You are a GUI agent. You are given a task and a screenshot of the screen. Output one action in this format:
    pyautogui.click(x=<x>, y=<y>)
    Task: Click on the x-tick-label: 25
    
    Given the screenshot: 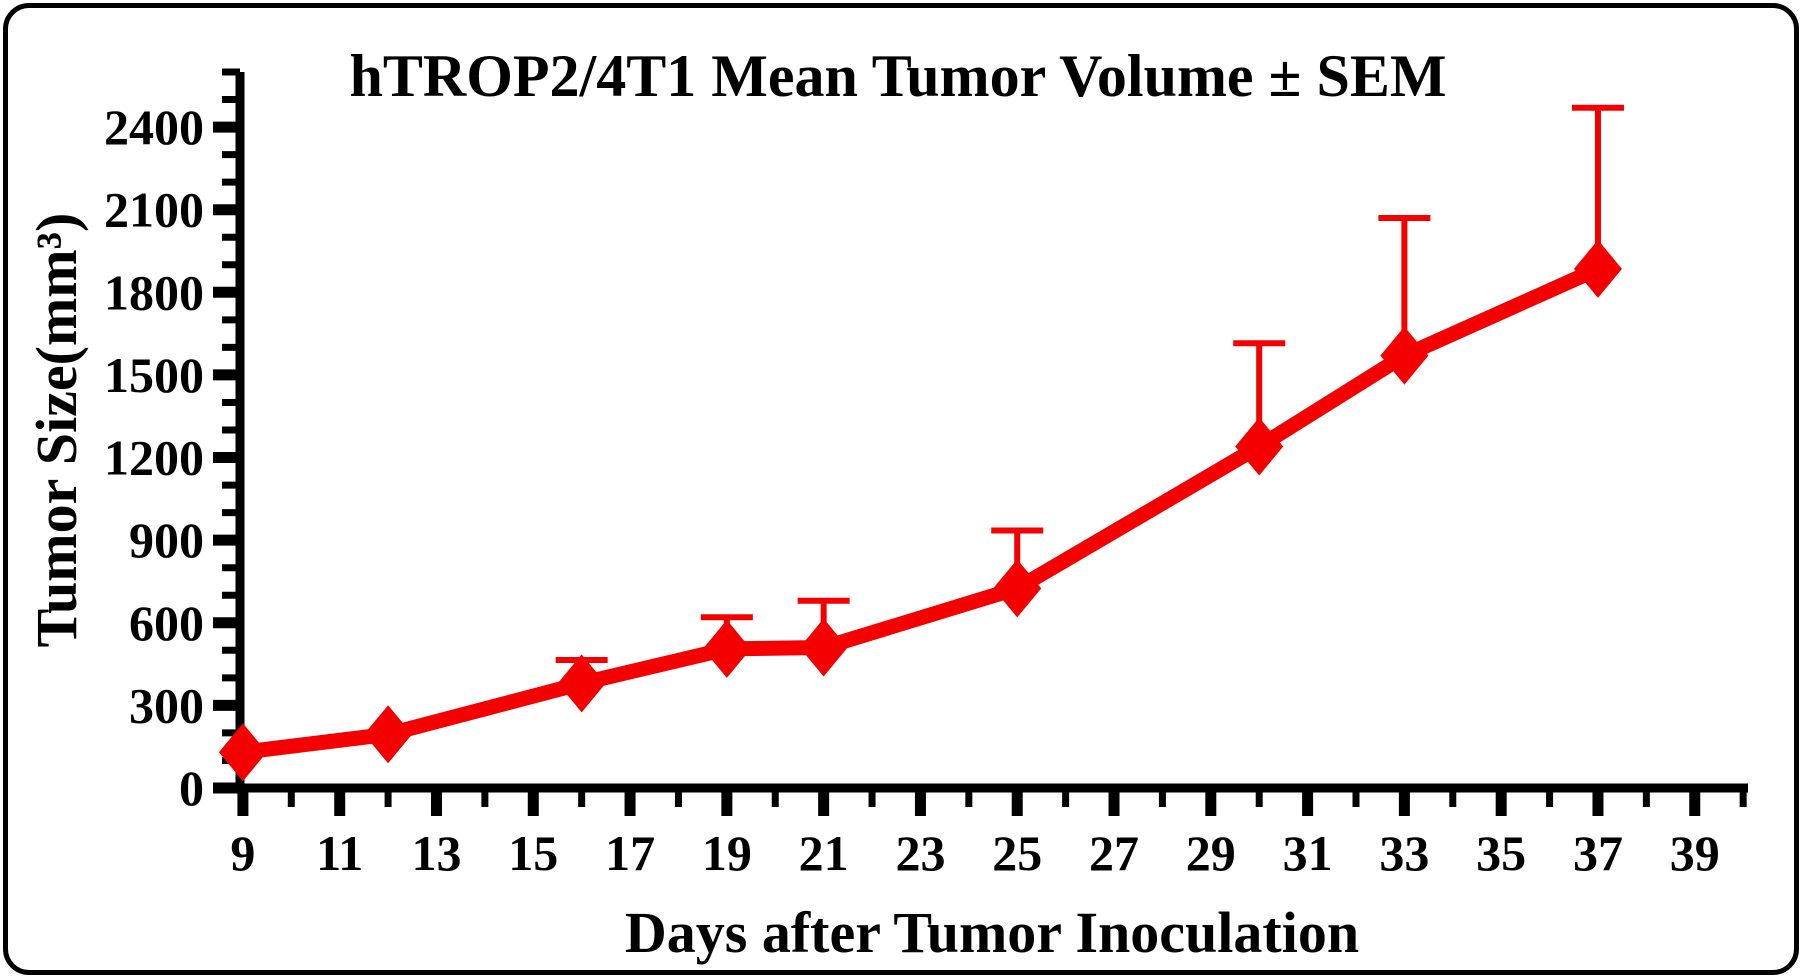 What is the action you would take?
    pyautogui.click(x=1017, y=853)
    